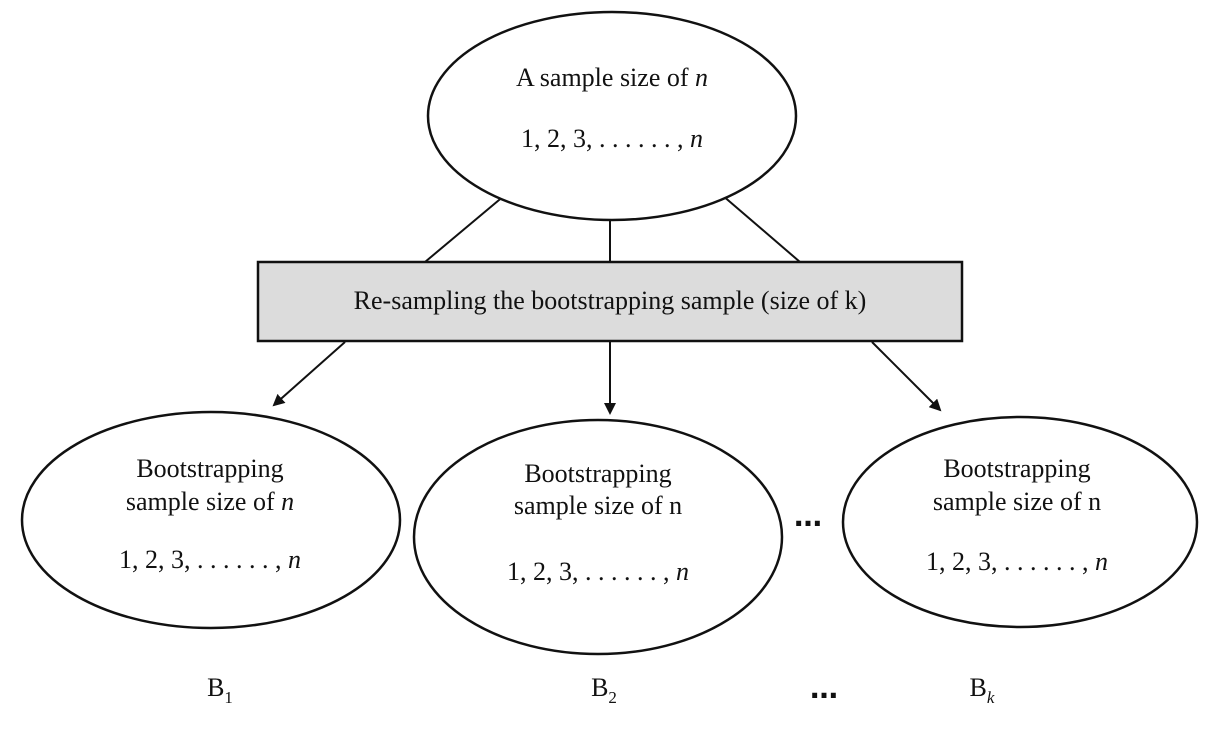  I want to click on arrow-to-sample-k, so click(906, 376).